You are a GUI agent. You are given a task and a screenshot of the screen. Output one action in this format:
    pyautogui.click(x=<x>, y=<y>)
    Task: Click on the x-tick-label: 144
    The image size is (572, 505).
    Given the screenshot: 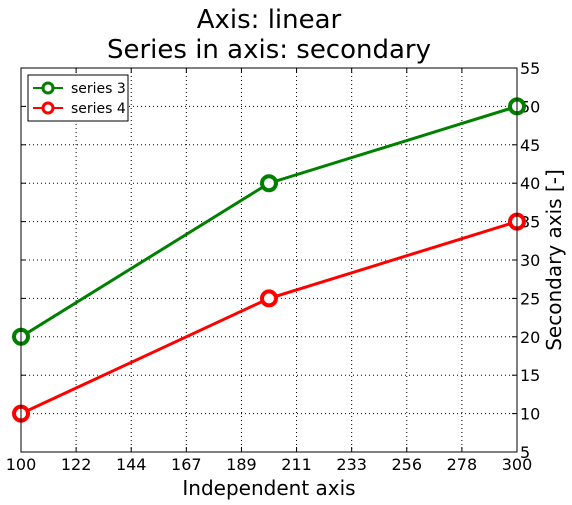 What is the action you would take?
    pyautogui.click(x=131, y=464)
    